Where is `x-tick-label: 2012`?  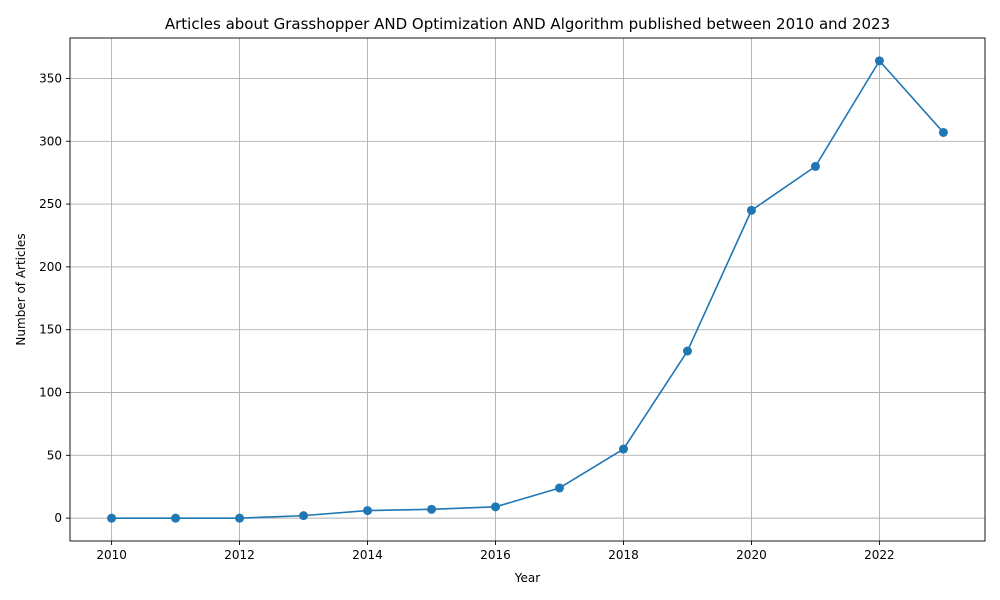
x-tick-label: 2012 is located at coordinates (239, 555).